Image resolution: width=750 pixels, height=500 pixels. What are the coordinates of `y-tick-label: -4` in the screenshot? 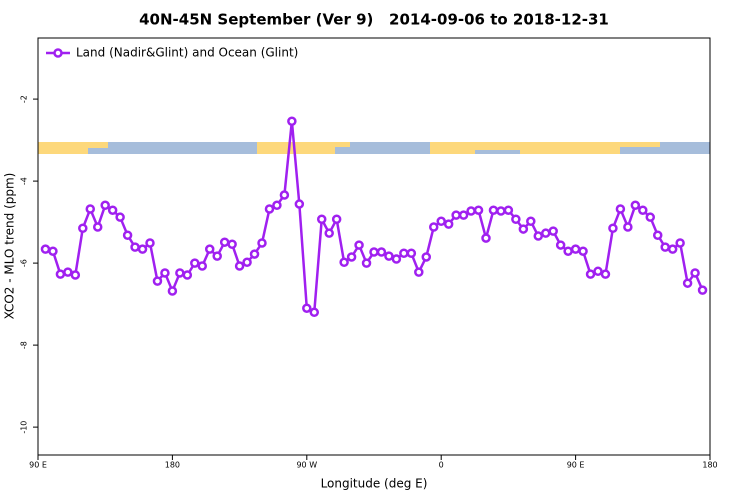 It's located at (24, 181).